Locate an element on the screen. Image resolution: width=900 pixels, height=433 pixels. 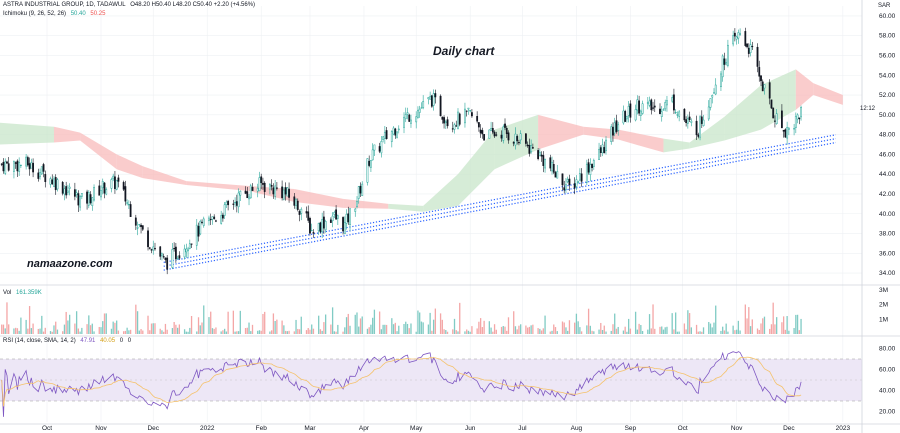
time-tick-label: Dec is located at coordinates (789, 428).